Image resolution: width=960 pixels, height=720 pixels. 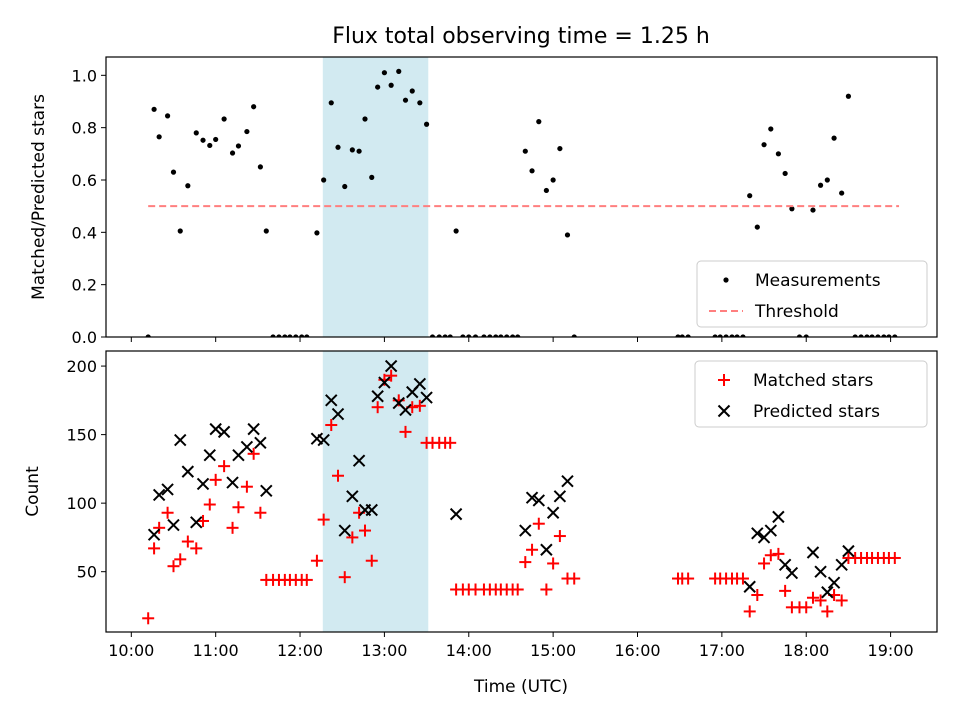 What do you see at coordinates (84, 180) in the screenshot?
I see `y-tick-label: 0.6` at bounding box center [84, 180].